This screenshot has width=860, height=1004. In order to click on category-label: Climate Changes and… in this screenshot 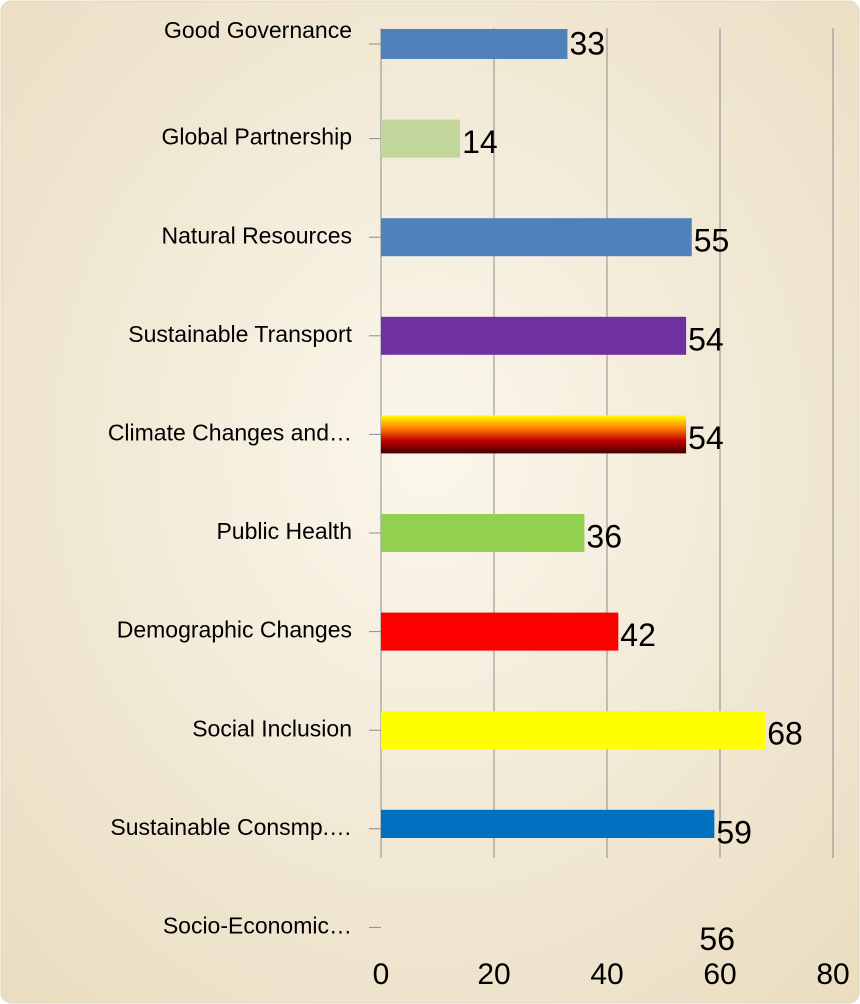, I will do `click(230, 432)`.